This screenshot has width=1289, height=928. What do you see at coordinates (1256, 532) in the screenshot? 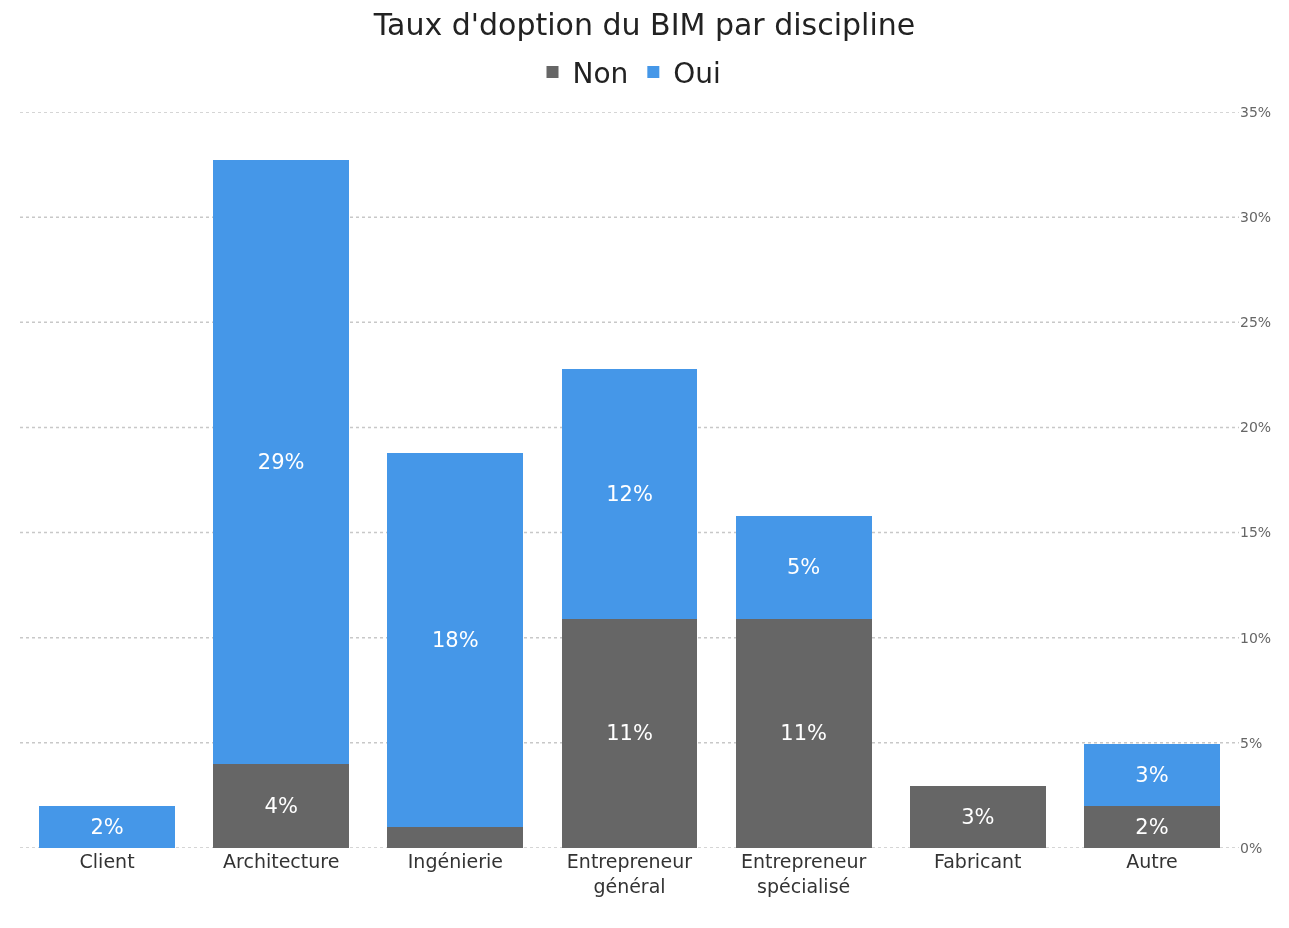
I see `y-tick-label: 15%` at bounding box center [1256, 532].